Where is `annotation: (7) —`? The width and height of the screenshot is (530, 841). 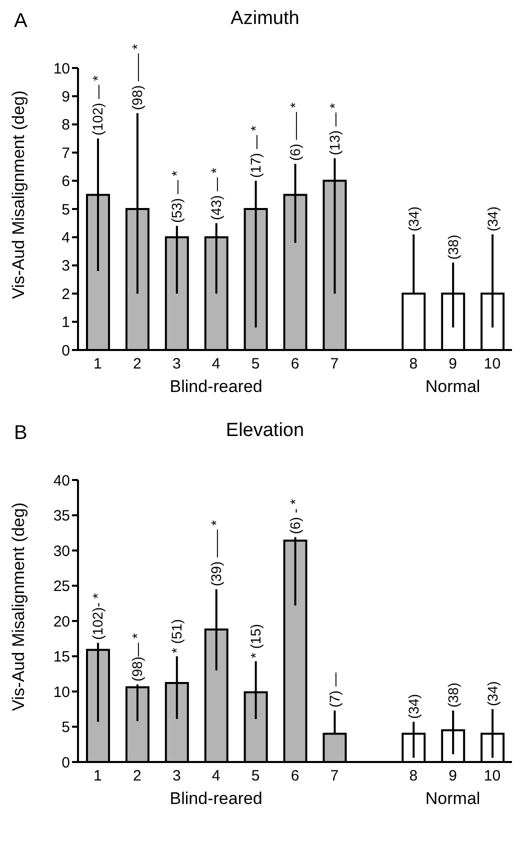 annotation: (7) — is located at coordinates (334, 690).